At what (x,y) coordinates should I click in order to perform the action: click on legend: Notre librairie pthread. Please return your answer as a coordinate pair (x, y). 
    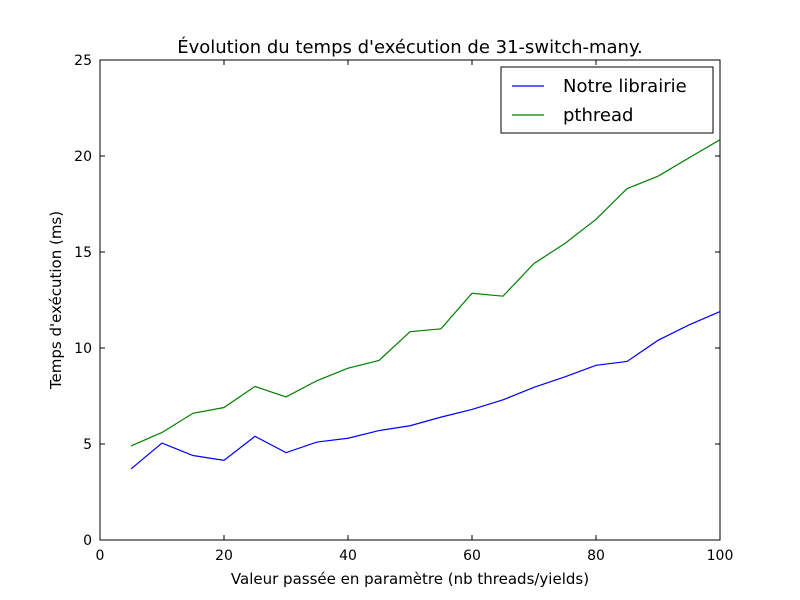
    Looking at the image, I should click on (607, 100).